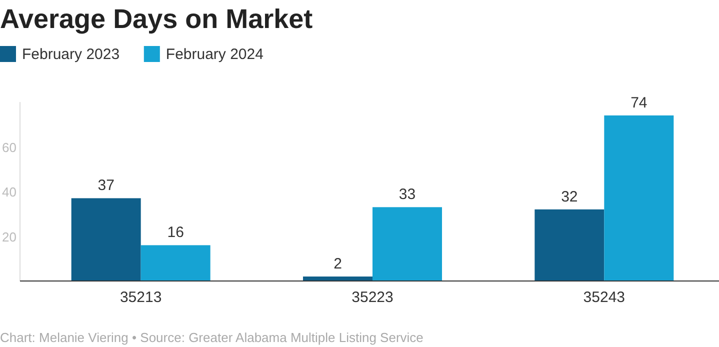  What do you see at coordinates (604, 297) in the screenshot?
I see `x-tick-label: 35243` at bounding box center [604, 297].